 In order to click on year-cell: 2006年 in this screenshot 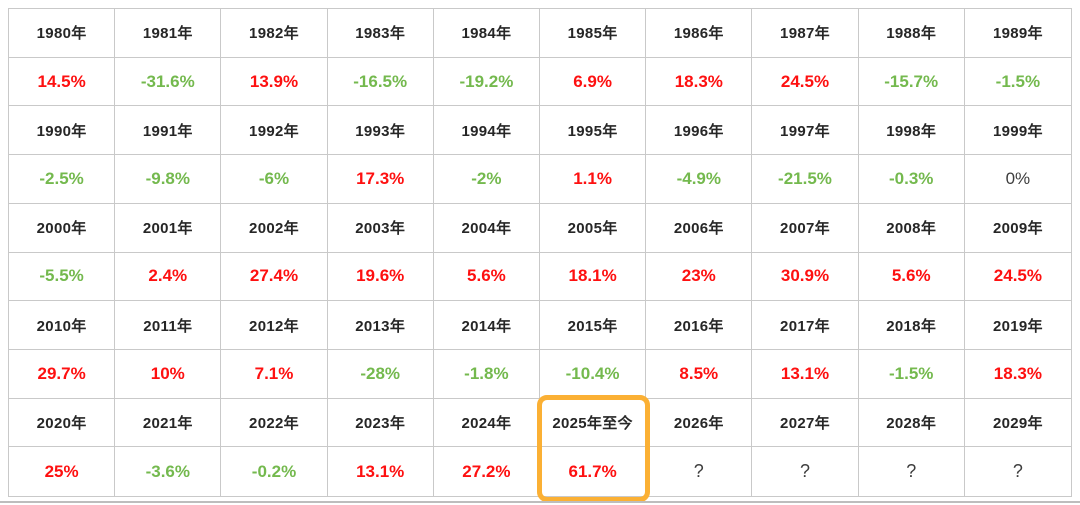, I will do `click(699, 228)`.